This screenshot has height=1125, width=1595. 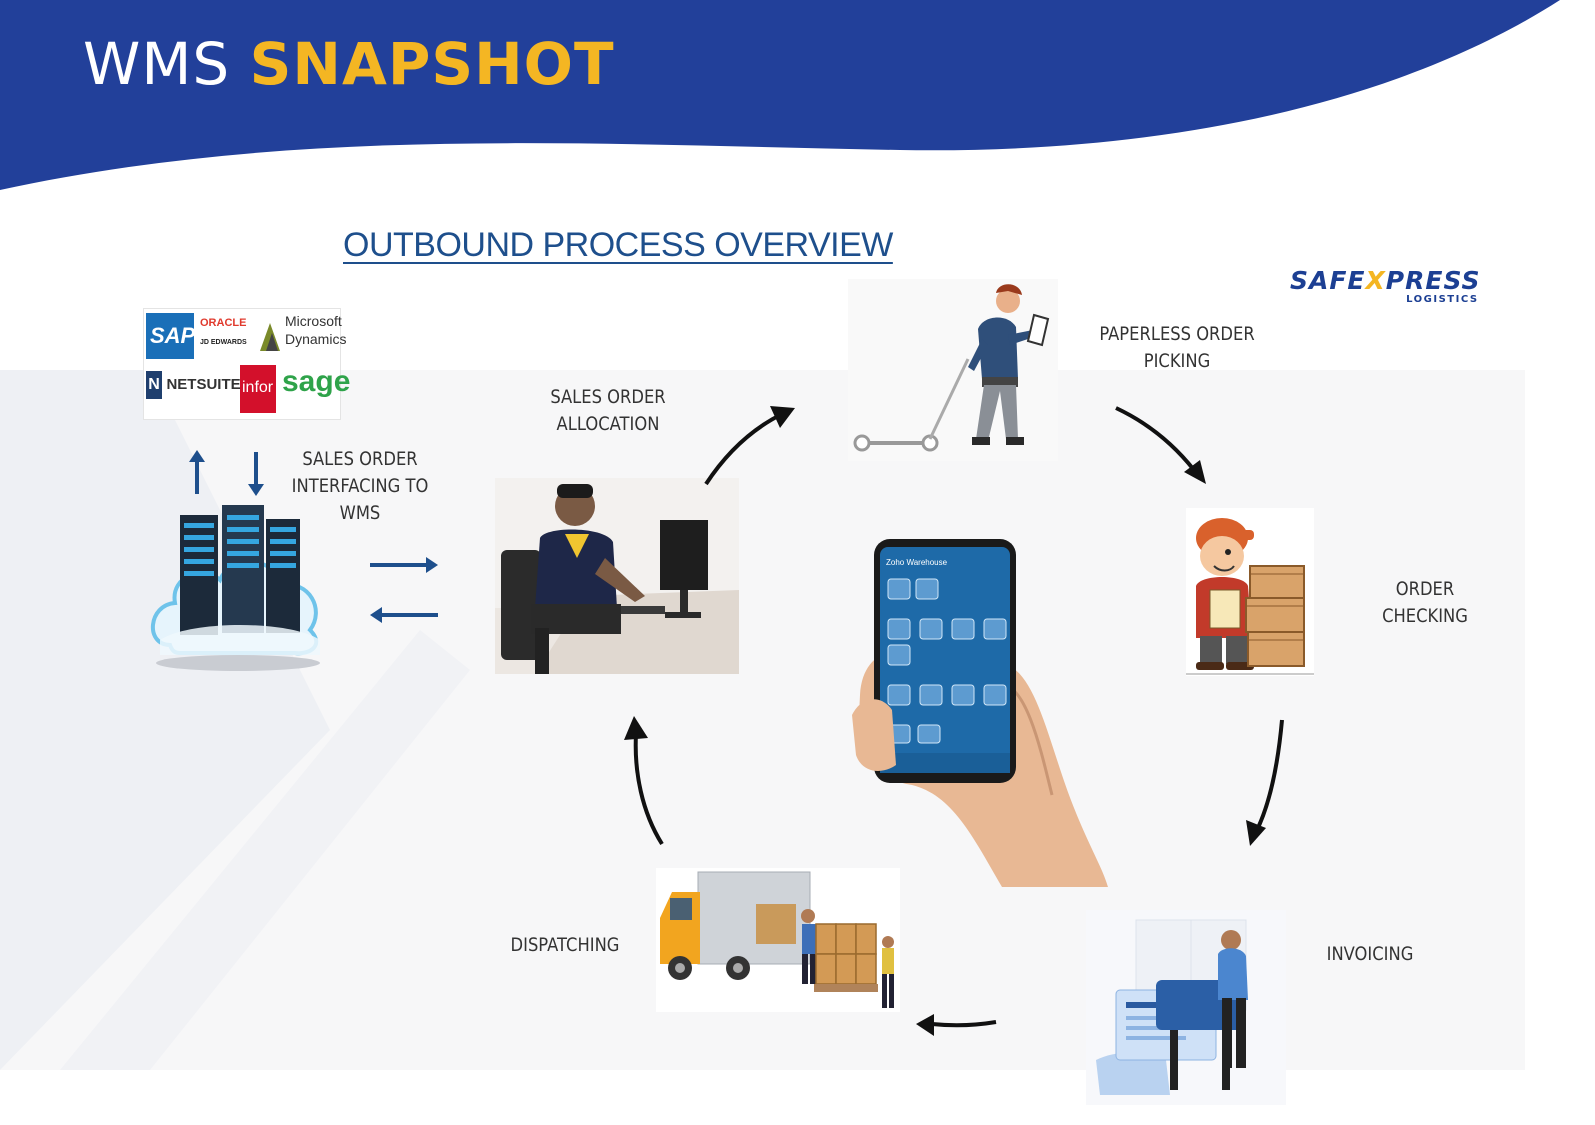 What do you see at coordinates (170, 336) in the screenshot?
I see `sap-logo: SAP` at bounding box center [170, 336].